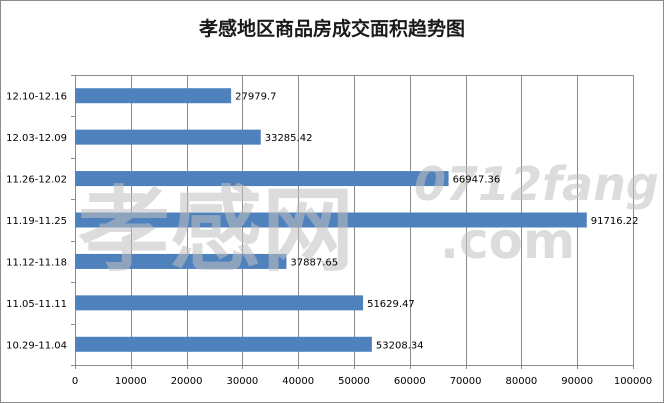 The height and width of the screenshot is (403, 664). Describe the element at coordinates (36, 262) in the screenshot. I see `y-category-label: 11.12-11.18` at that location.